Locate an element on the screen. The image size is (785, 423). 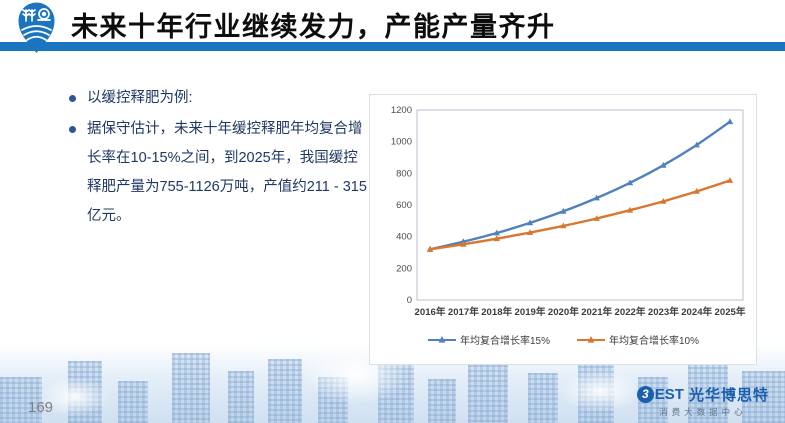
svg-text: 2016年 is located at coordinates (430, 312).